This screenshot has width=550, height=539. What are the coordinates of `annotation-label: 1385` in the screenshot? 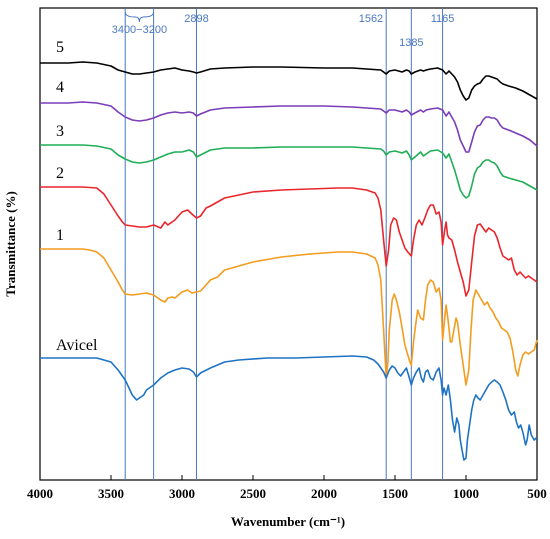 It's located at (411, 43).